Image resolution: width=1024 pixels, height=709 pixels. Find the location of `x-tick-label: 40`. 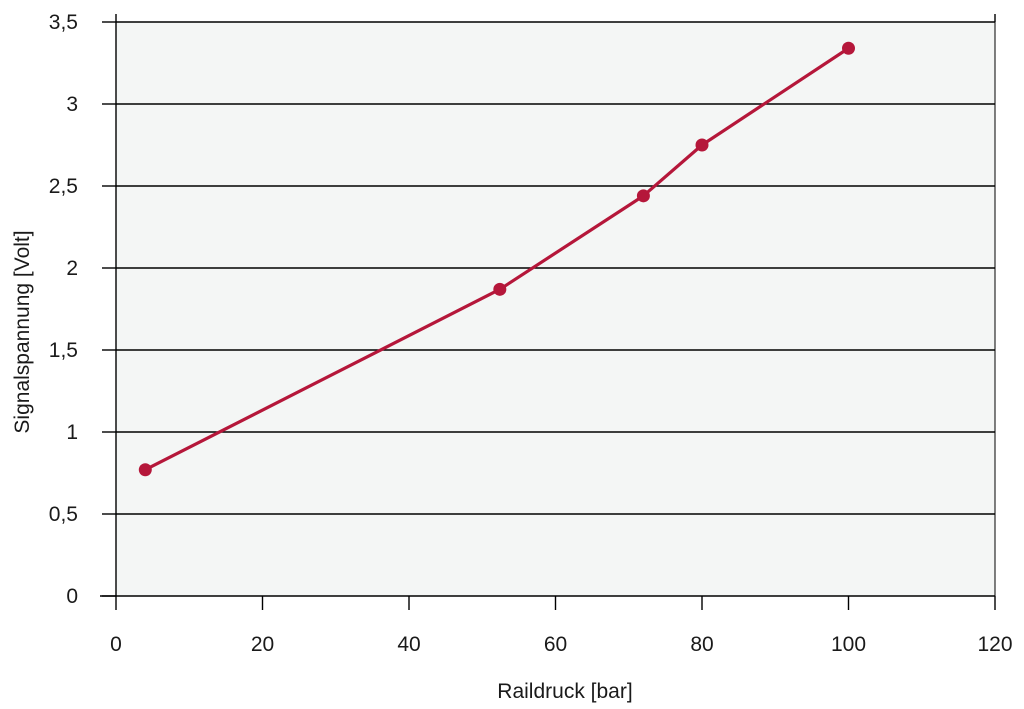

x-tick-label: 40 is located at coordinates (408, 644).